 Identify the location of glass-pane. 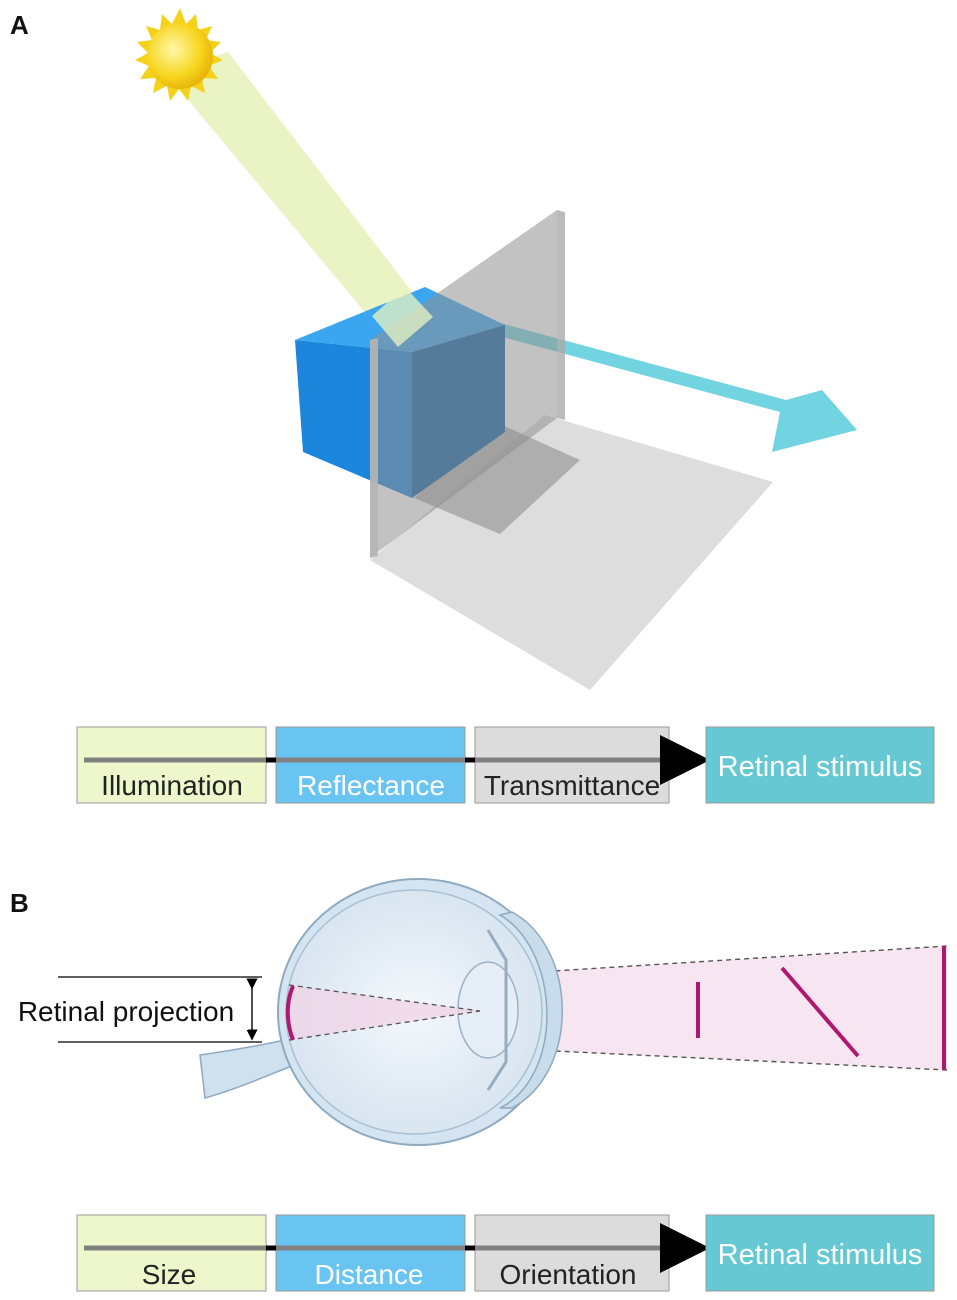
(467, 384).